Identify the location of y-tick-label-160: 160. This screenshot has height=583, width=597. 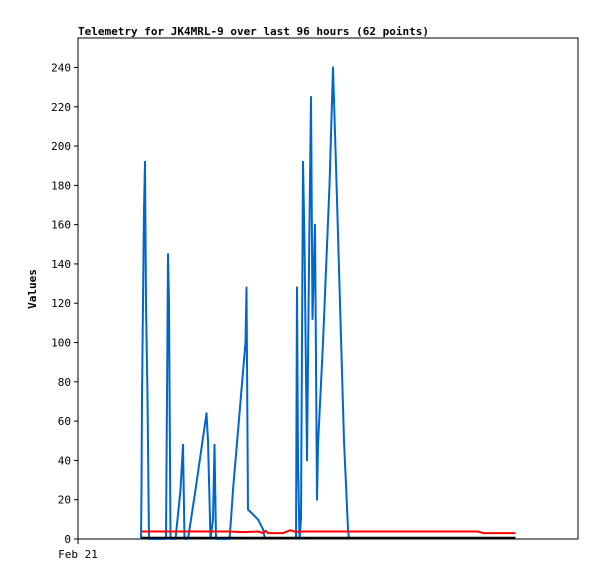
(61, 225).